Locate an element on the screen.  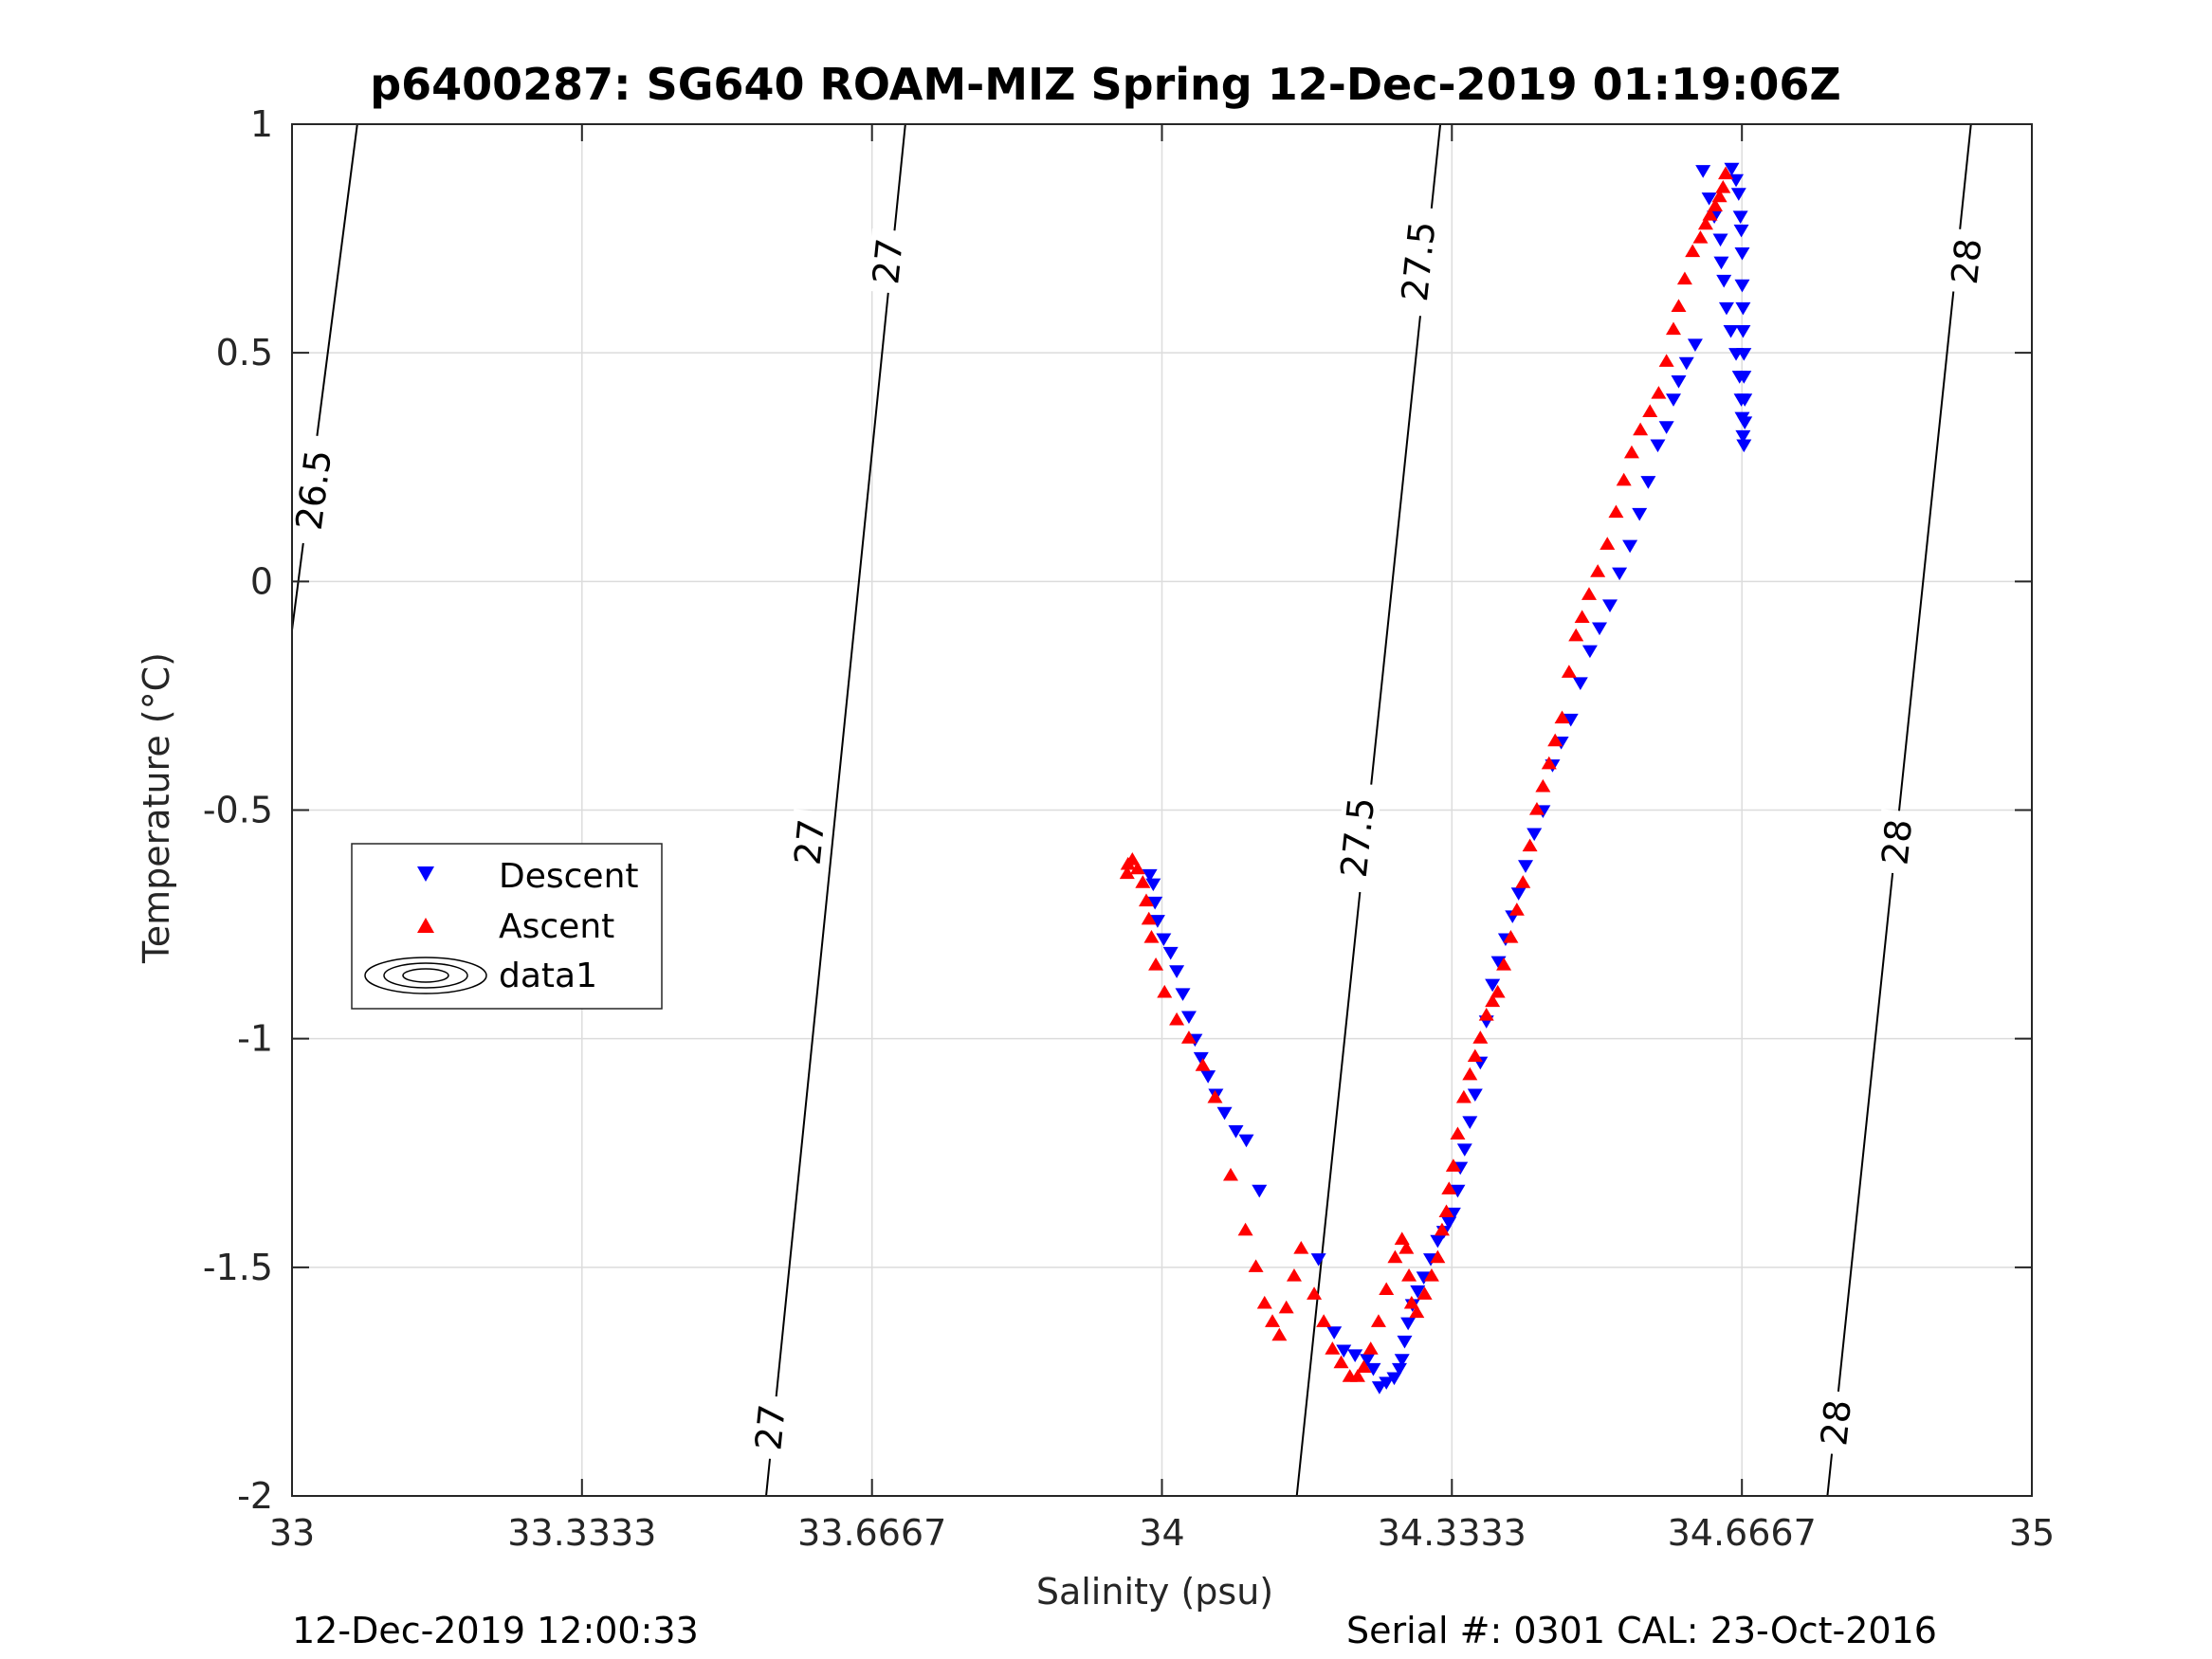
legend-descent-label: Descent is located at coordinates (569, 876).